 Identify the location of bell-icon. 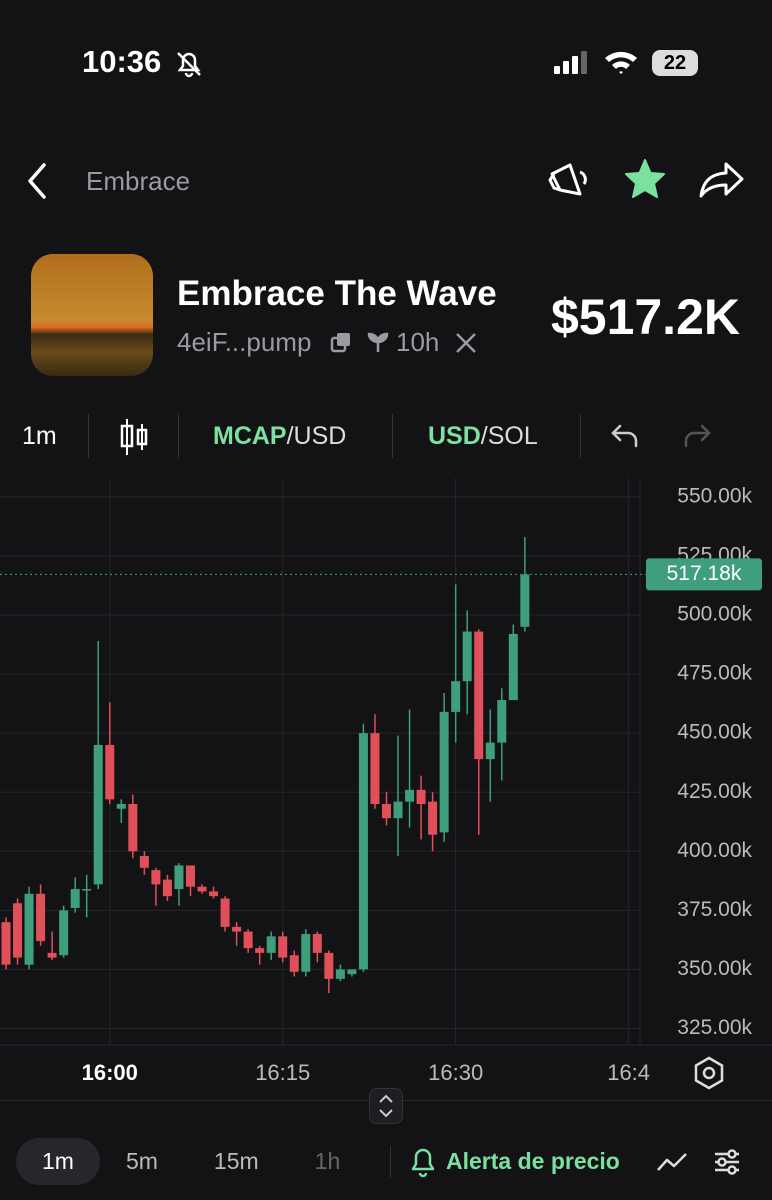
(423, 1163).